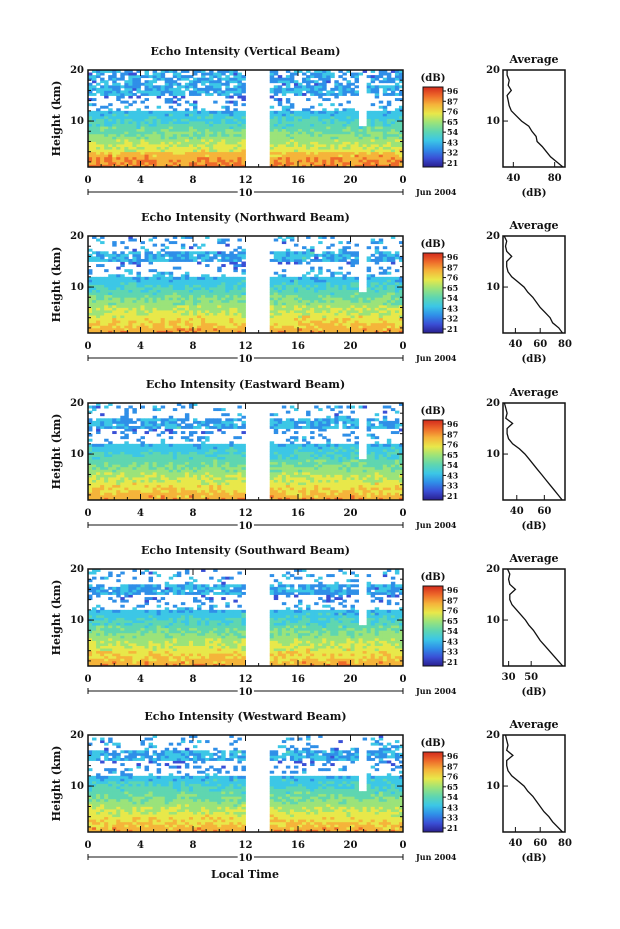  What do you see at coordinates (534, 118) in the screenshot?
I see `profile-frame` at bounding box center [534, 118].